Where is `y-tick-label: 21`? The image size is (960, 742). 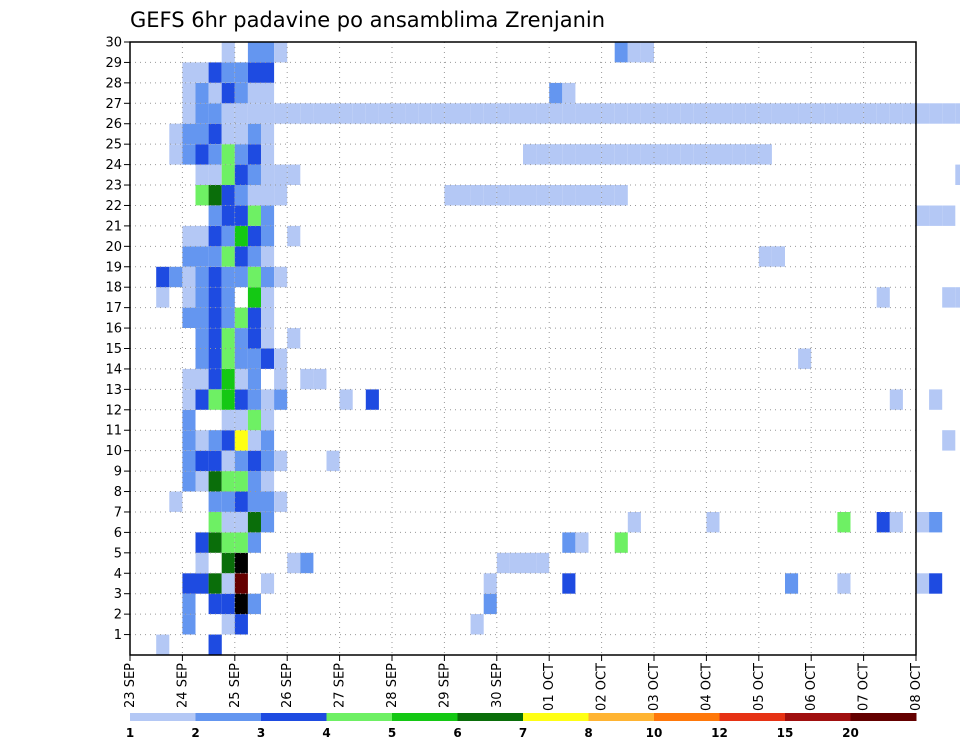
y-tick-label: 21 is located at coordinates (113, 226).